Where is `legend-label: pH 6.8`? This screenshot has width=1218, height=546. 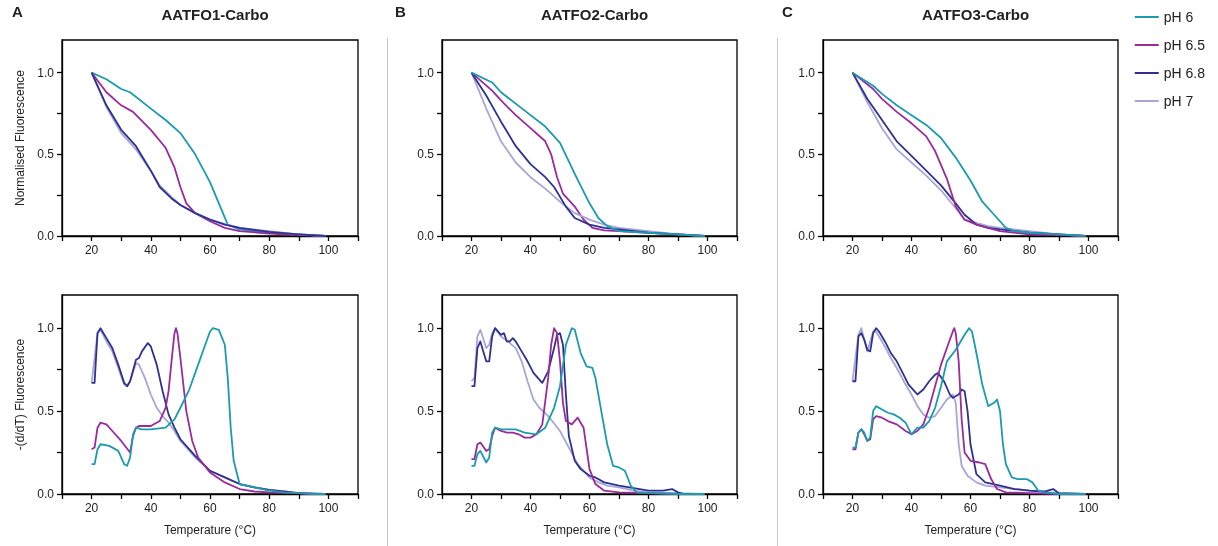 legend-label: pH 6.8 is located at coordinates (1184, 73).